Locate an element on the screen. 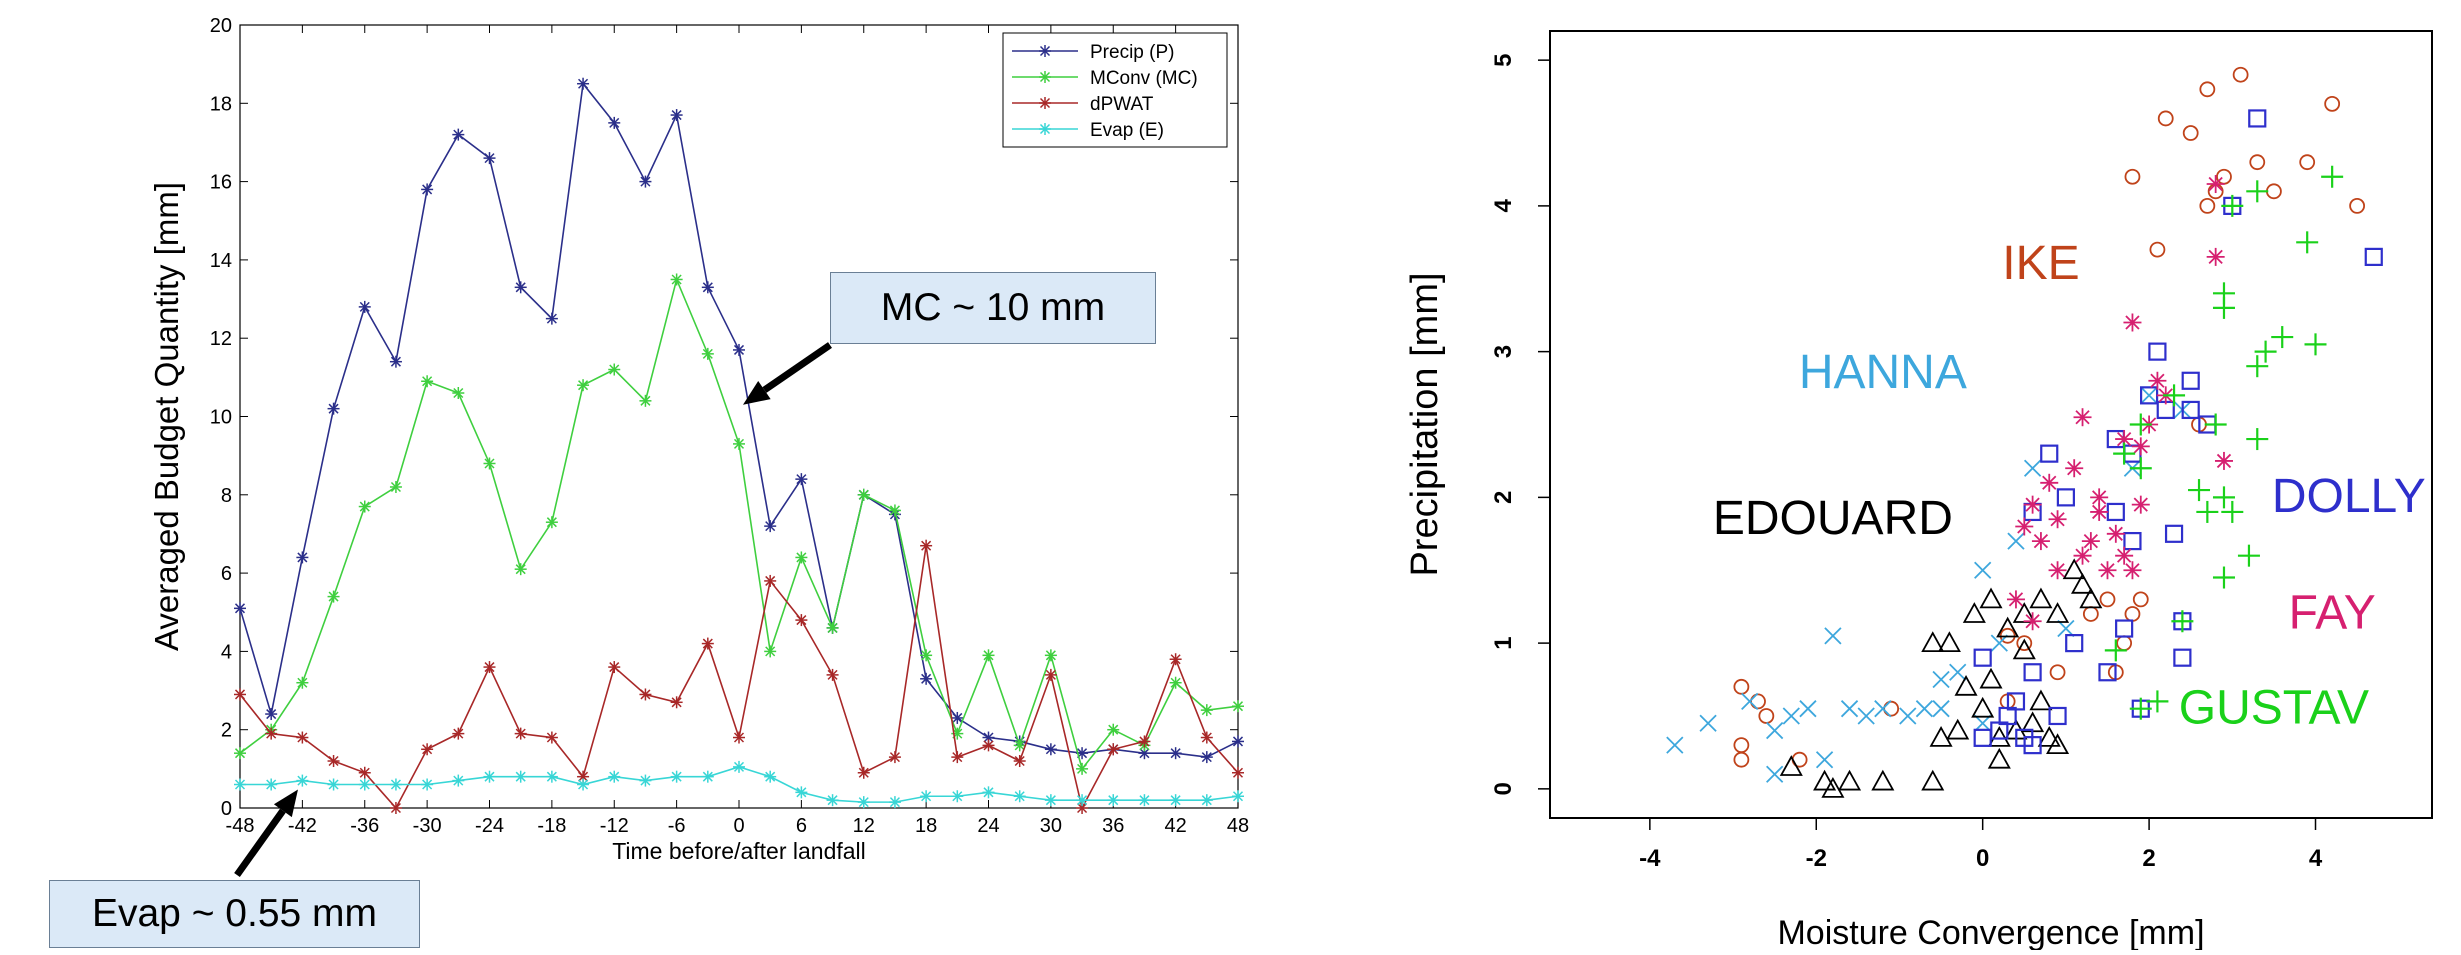  series-label-edouard: EDOUARD is located at coordinates (1833, 518).